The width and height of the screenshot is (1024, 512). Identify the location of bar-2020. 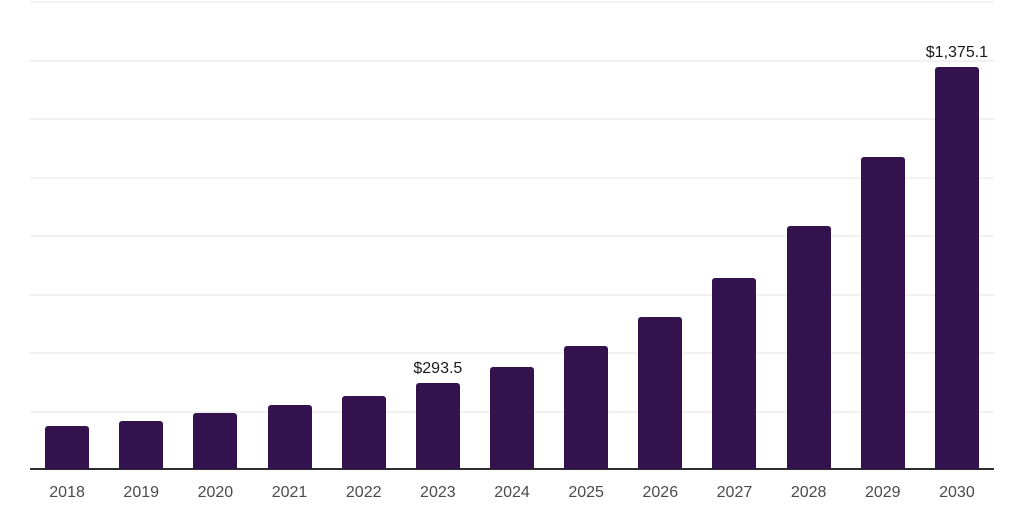
(215, 440).